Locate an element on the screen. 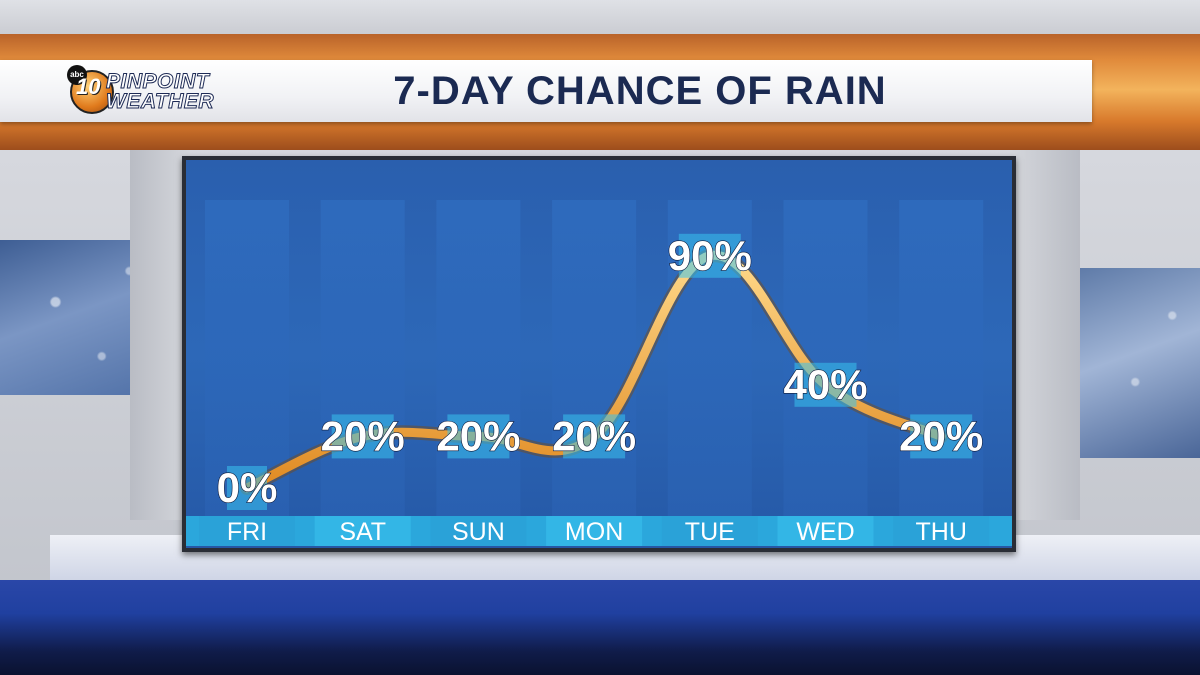 The image size is (1200, 675). logo-network: abc is located at coordinates (77, 75).